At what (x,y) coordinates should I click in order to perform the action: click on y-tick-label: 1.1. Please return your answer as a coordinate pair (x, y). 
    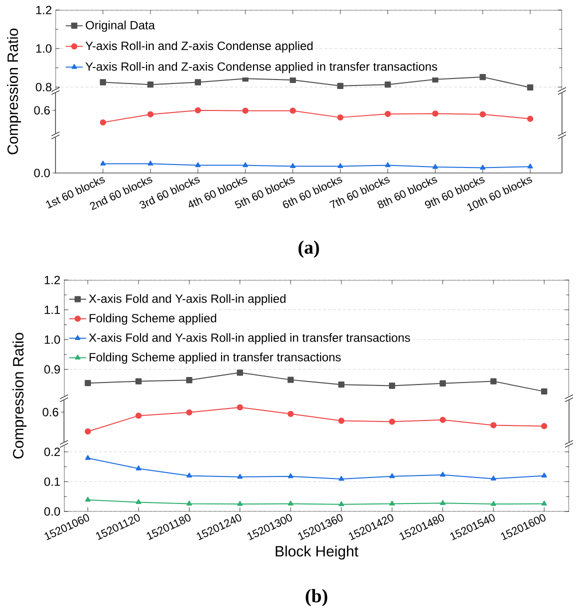
    Looking at the image, I should click on (52, 310).